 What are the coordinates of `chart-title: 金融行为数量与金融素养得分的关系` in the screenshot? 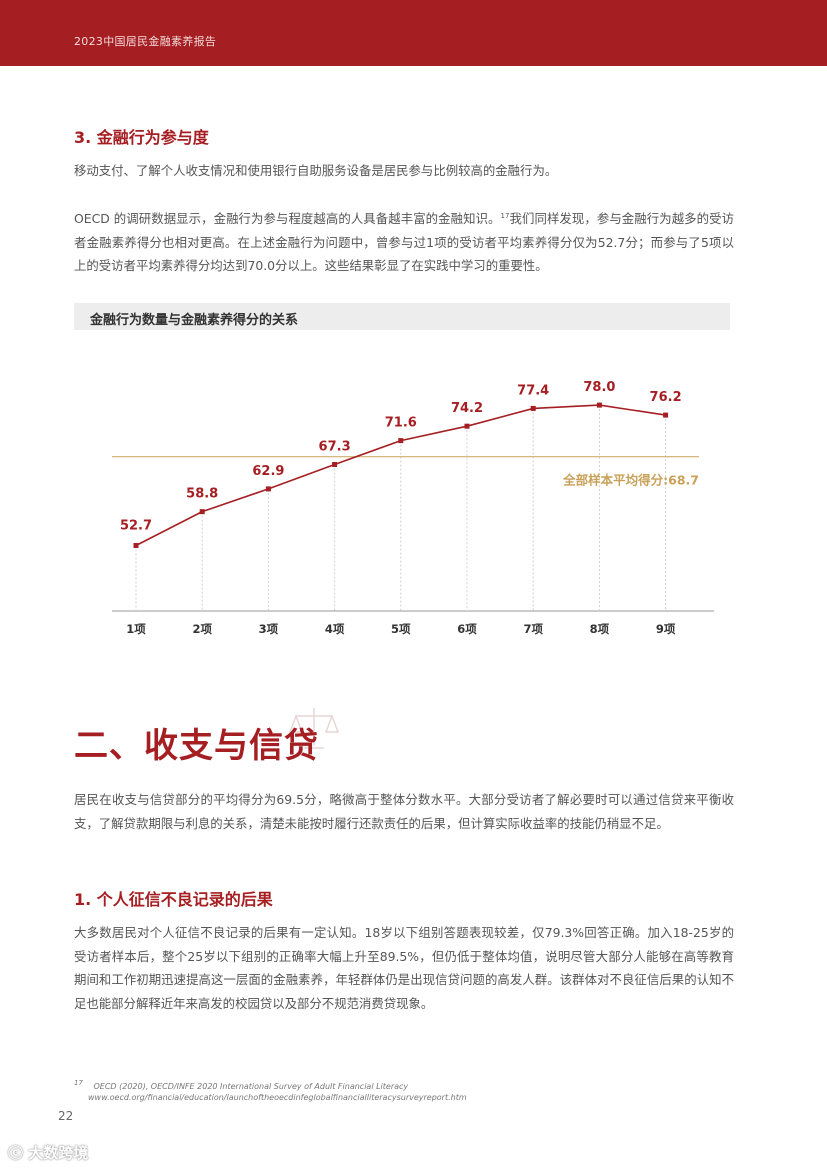 It's located at (194, 320).